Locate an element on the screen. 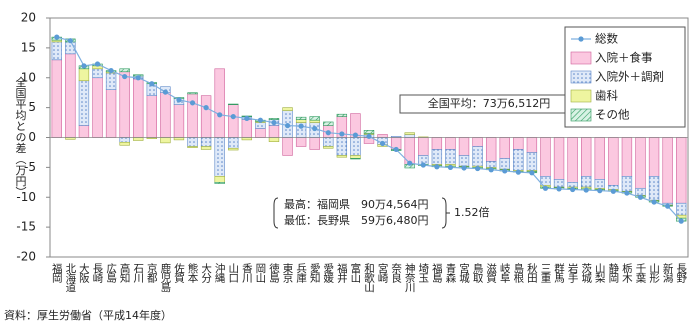 The image size is (700, 332). x-tick-label: 愛媛 is located at coordinates (328, 273).